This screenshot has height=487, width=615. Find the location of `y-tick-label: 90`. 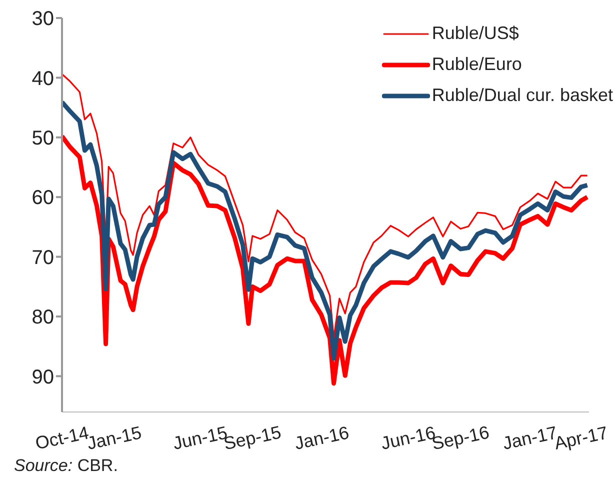

y-tick-label: 90 is located at coordinates (43, 377).